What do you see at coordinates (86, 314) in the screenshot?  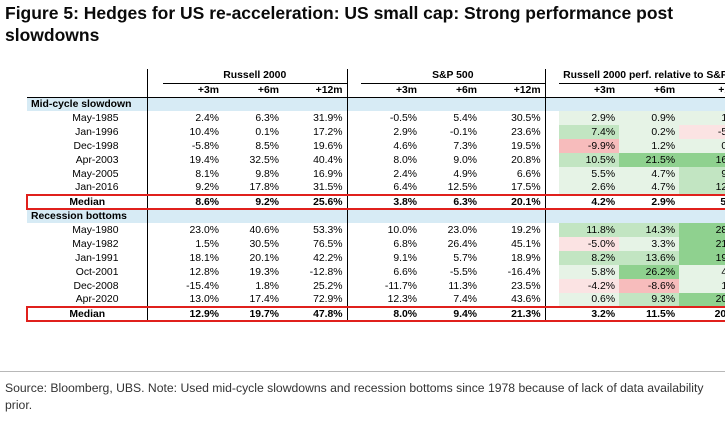 I see `row-label: Median` at bounding box center [86, 314].